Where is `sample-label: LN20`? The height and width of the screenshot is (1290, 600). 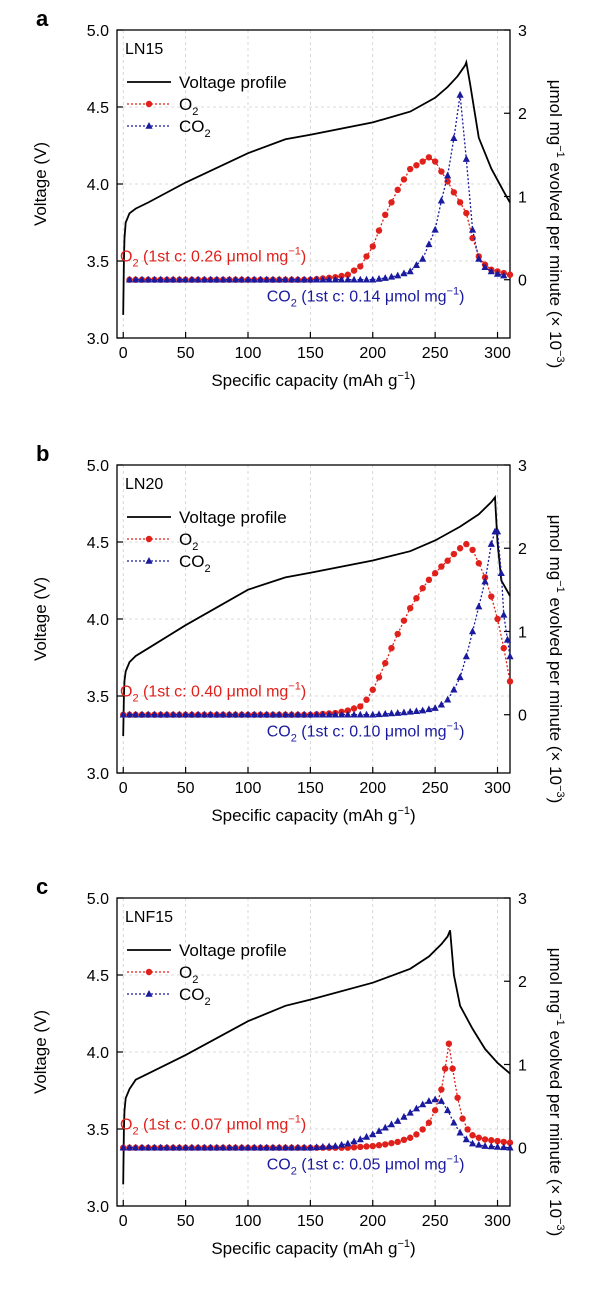
sample-label: LN20 is located at coordinates (144, 484).